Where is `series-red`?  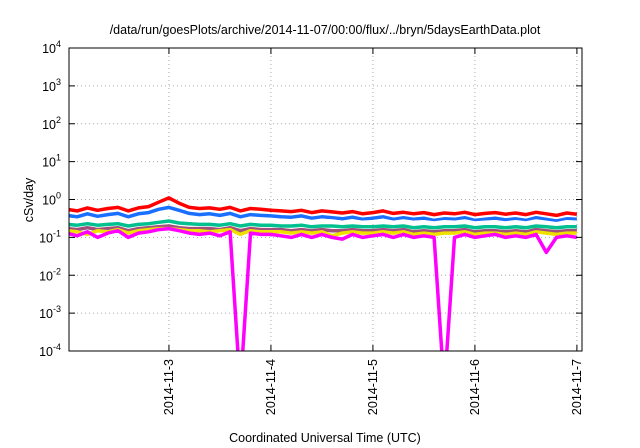 series-red is located at coordinates (323, 207).